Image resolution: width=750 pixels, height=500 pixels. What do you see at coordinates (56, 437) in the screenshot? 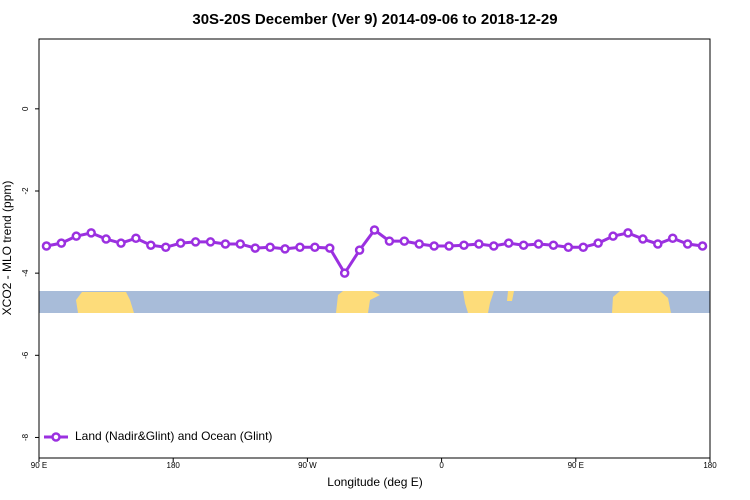
I see `legend-marker` at bounding box center [56, 437].